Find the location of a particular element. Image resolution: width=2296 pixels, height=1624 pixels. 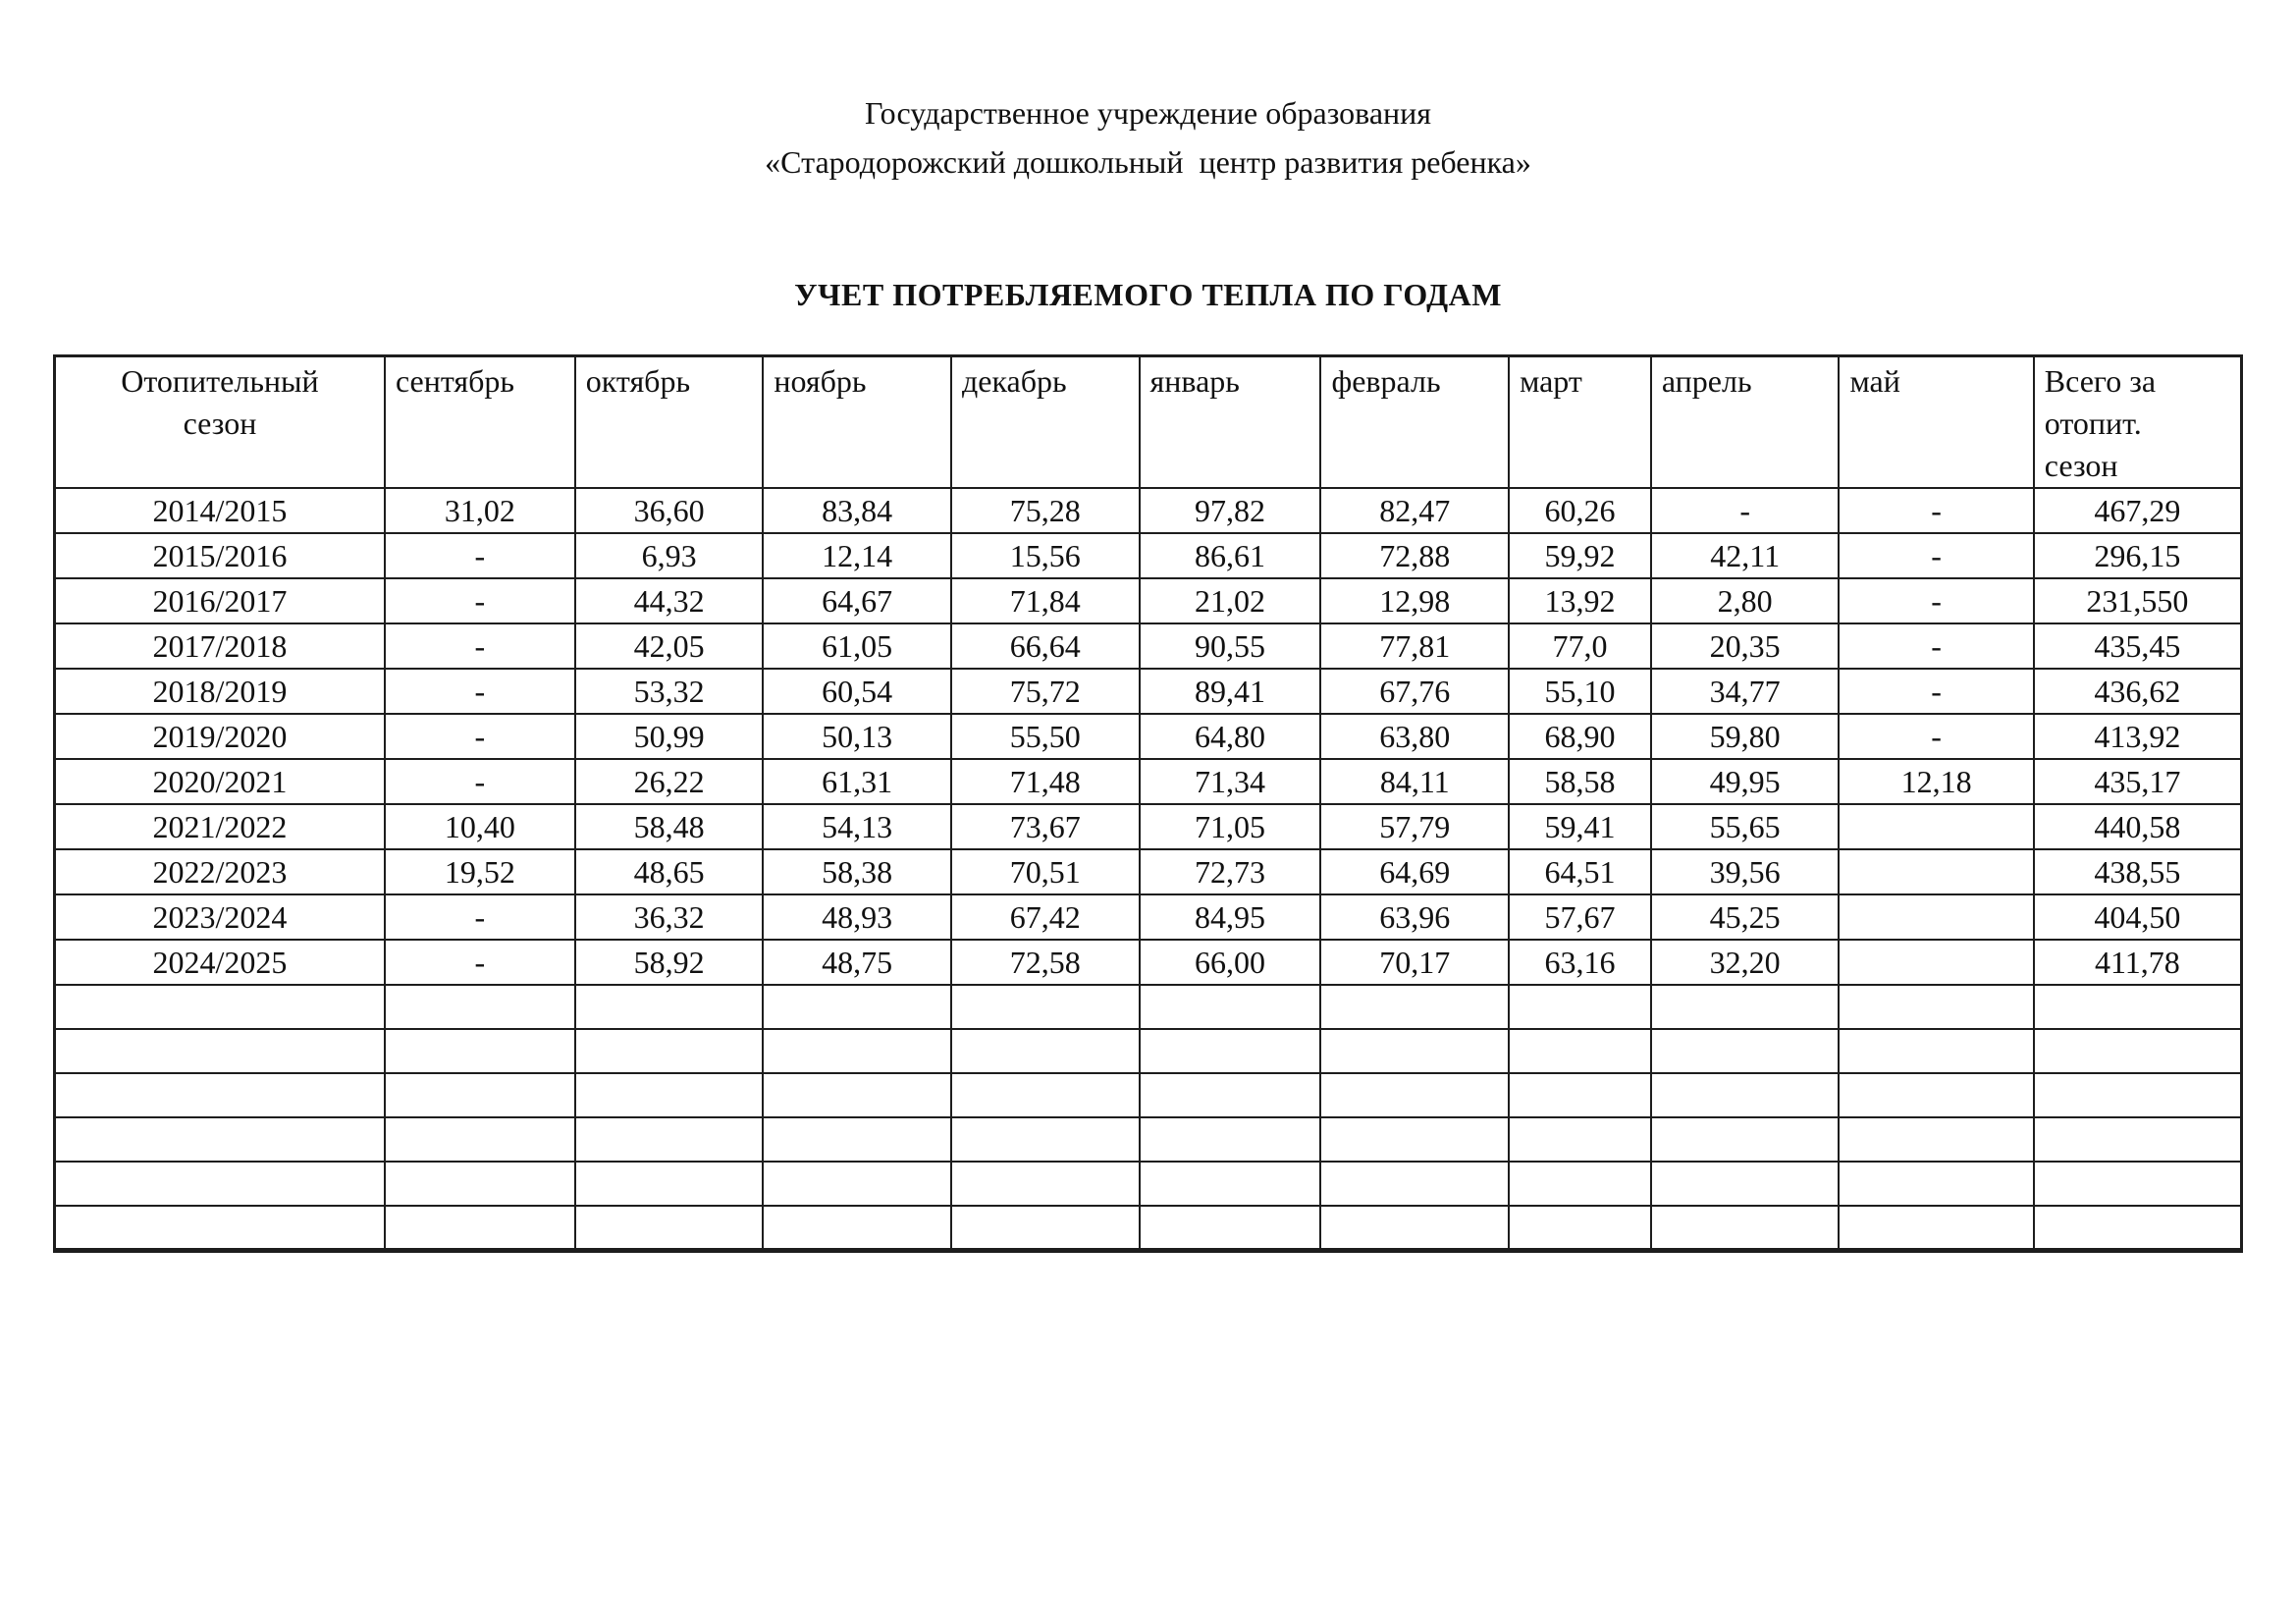

value-cell: 31,02 is located at coordinates (479, 510).